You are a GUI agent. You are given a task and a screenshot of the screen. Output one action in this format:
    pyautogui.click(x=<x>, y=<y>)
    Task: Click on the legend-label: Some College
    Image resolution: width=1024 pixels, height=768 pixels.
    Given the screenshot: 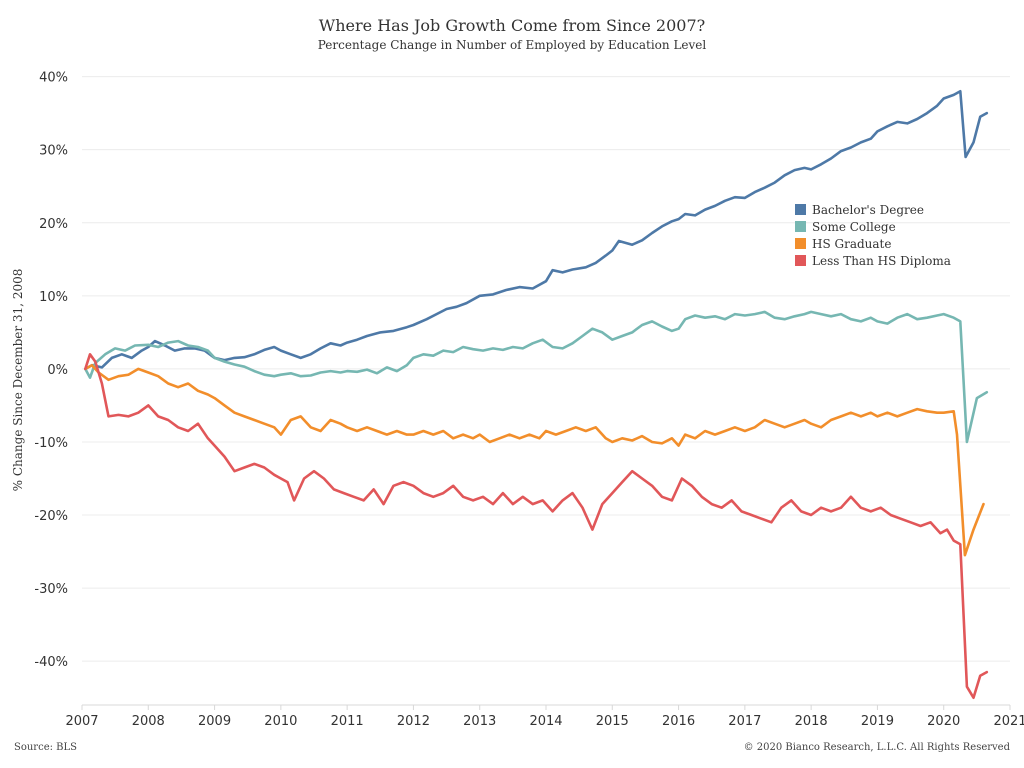 What is the action you would take?
    pyautogui.click(x=854, y=227)
    